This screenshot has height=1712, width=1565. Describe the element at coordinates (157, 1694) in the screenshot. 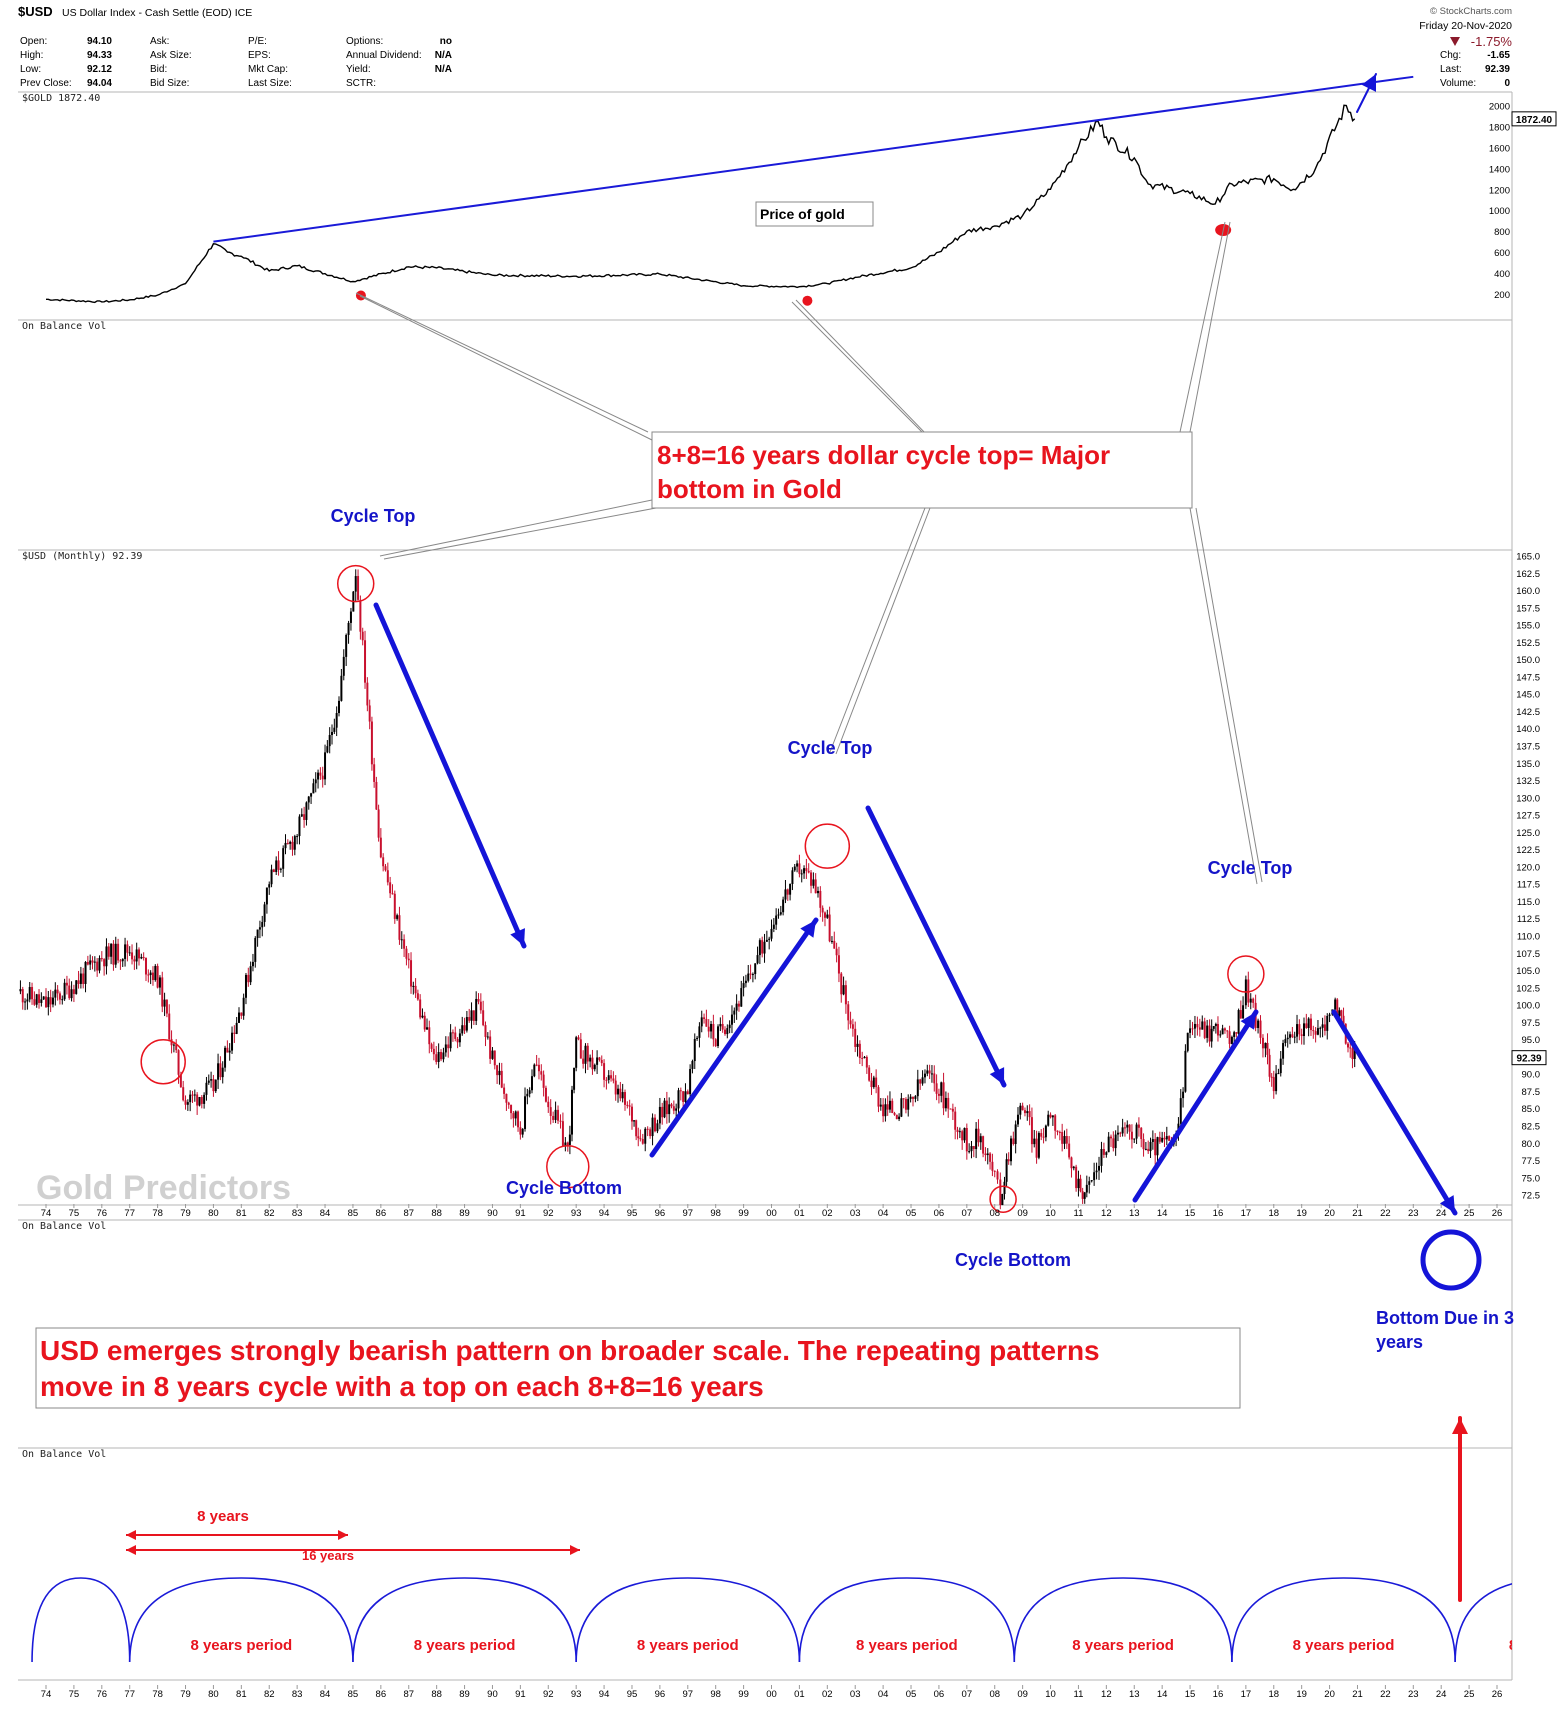

I see `x-tick-label: 78` at that location.